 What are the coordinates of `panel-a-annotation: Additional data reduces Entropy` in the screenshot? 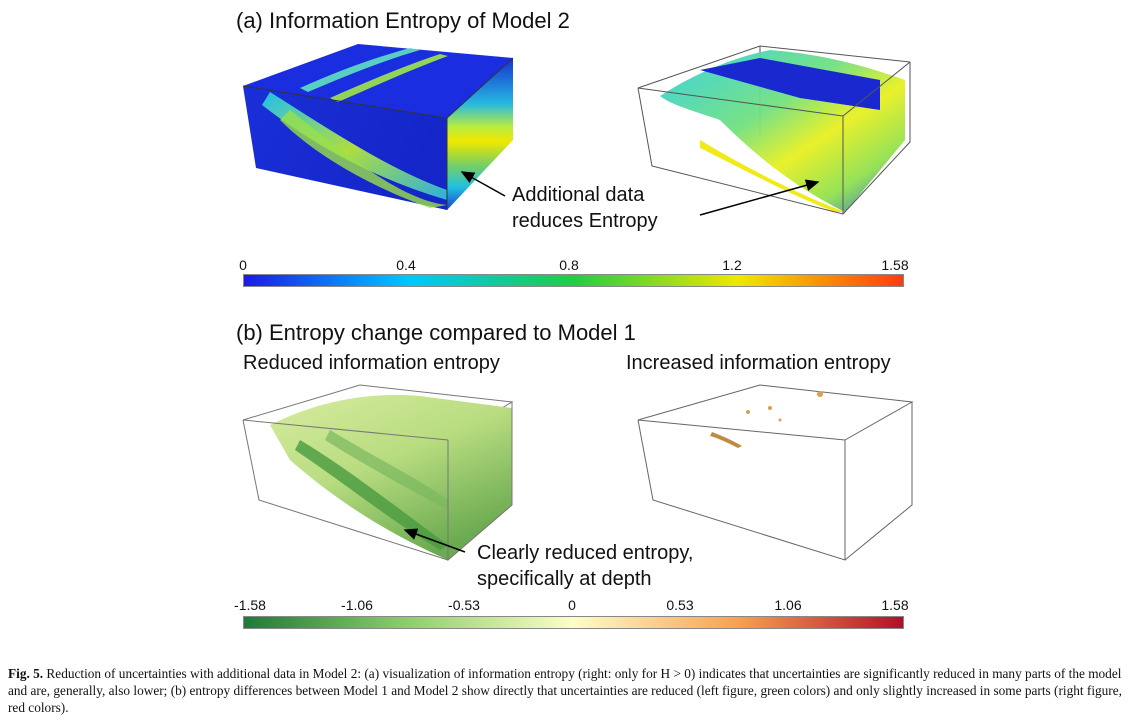 It's located at (585, 208).